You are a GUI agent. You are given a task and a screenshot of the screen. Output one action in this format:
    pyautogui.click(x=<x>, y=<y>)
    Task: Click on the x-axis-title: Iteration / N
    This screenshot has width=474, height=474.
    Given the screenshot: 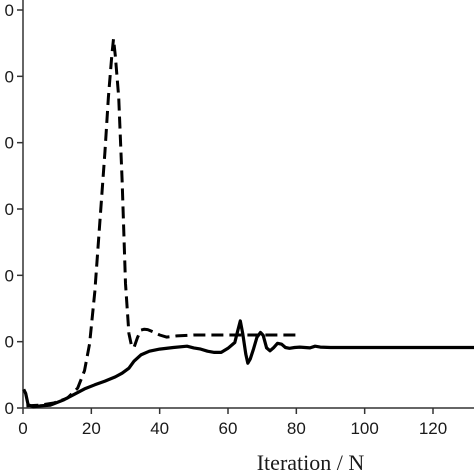 What is the action you would take?
    pyautogui.click(x=311, y=462)
    